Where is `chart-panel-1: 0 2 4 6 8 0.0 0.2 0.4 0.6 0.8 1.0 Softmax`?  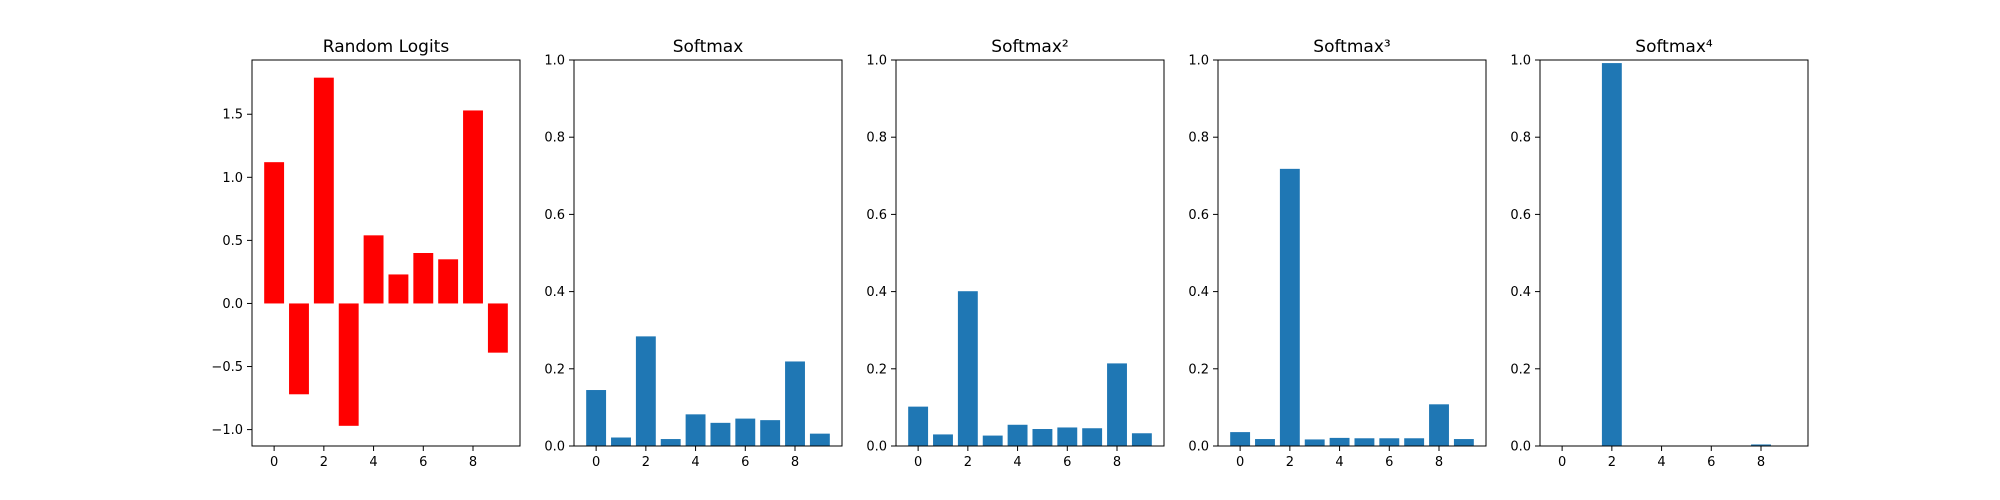 chart-panel-1: 0 2 4 6 8 0.0 0.2 0.4 0.6 0.8 1.0 Softmax is located at coordinates (693, 253).